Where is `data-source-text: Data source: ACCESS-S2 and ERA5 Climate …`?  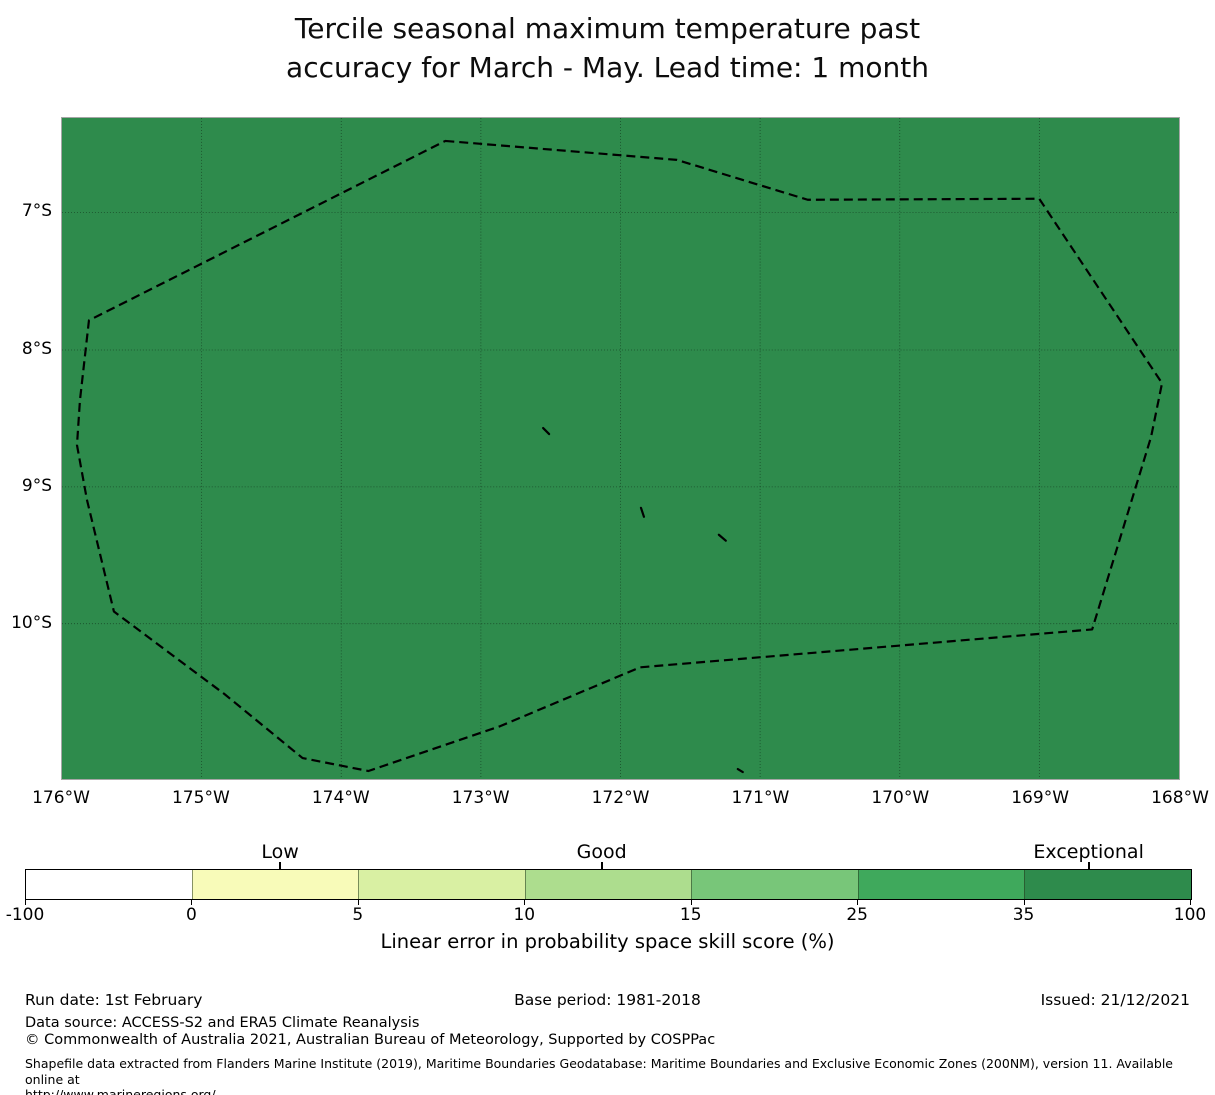 data-source-text: Data source: ACCESS-S2 and ERA5 Climate … is located at coordinates (222, 1023).